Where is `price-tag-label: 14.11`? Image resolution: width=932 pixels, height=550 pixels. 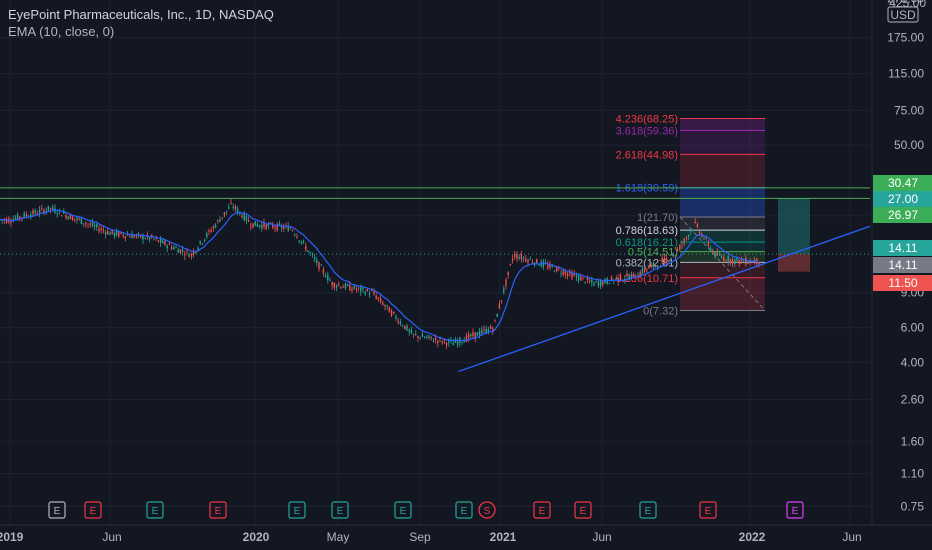 price-tag-label: 14.11 is located at coordinates (902, 248).